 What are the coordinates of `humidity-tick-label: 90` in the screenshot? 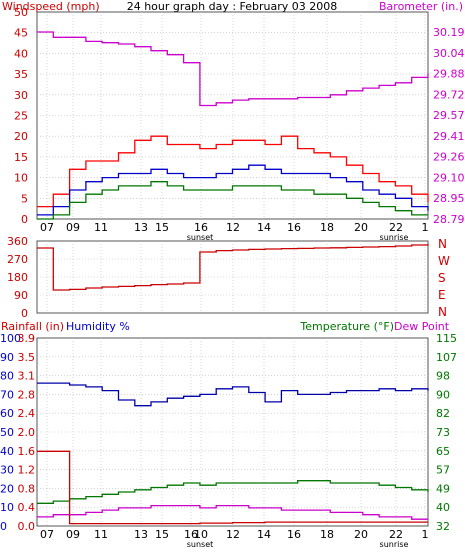 It's located at (7, 357).